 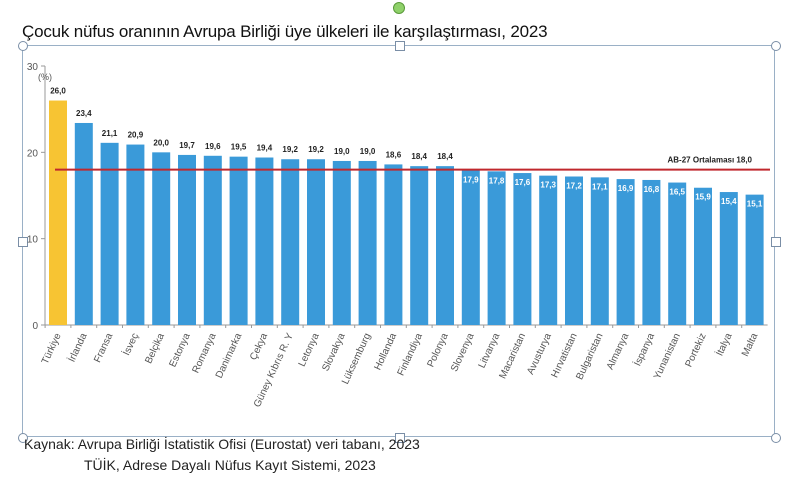 I want to click on data-label: 16,9, so click(x=626, y=188).